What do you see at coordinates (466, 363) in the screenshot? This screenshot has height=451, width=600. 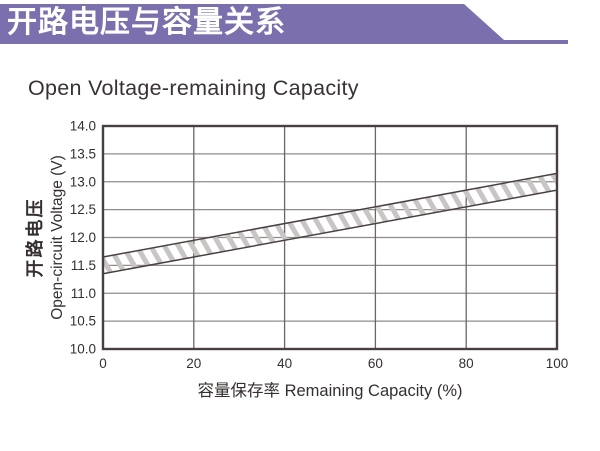 I see `x-tick-label: 80` at bounding box center [466, 363].